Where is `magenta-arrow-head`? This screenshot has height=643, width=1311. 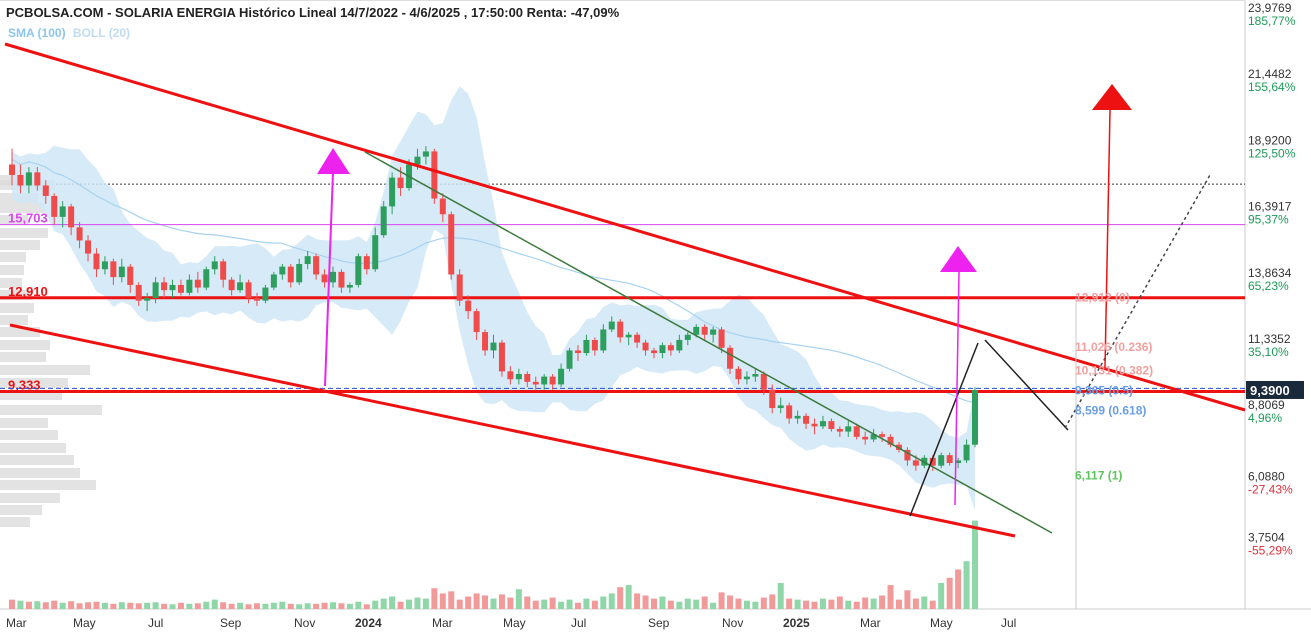
magenta-arrow-head is located at coordinates (958, 259).